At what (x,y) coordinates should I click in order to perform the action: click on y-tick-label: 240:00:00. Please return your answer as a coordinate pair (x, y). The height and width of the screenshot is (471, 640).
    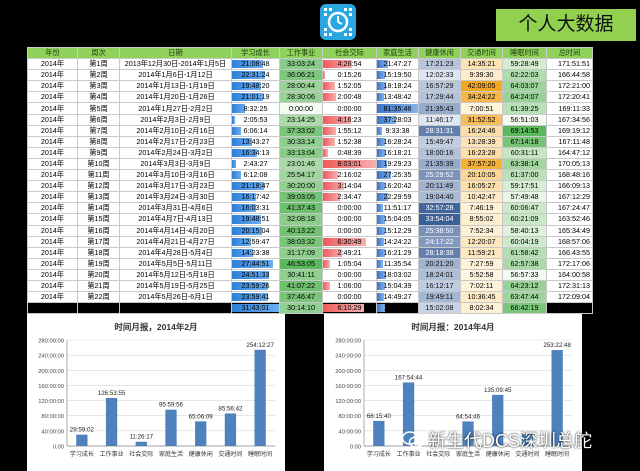
    Looking at the image, I should click on (348, 357).